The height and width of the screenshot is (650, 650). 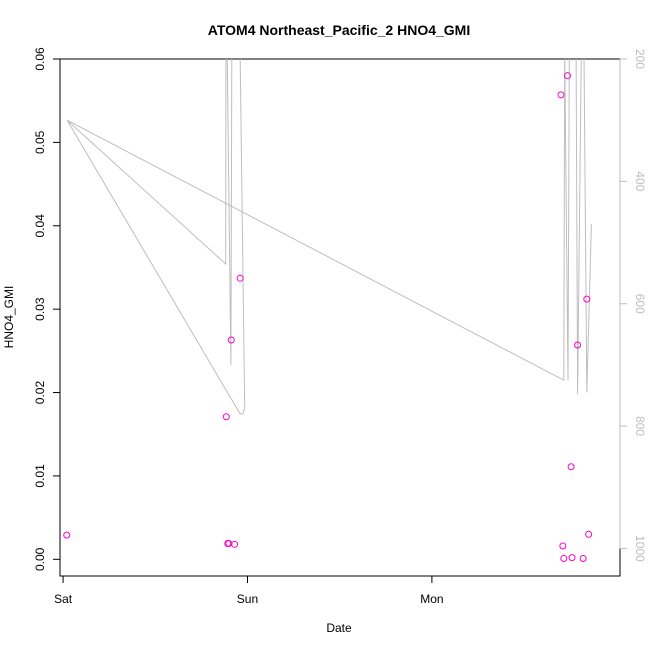 What do you see at coordinates (247, 599) in the screenshot?
I see `x-tick-label: Sun` at bounding box center [247, 599].